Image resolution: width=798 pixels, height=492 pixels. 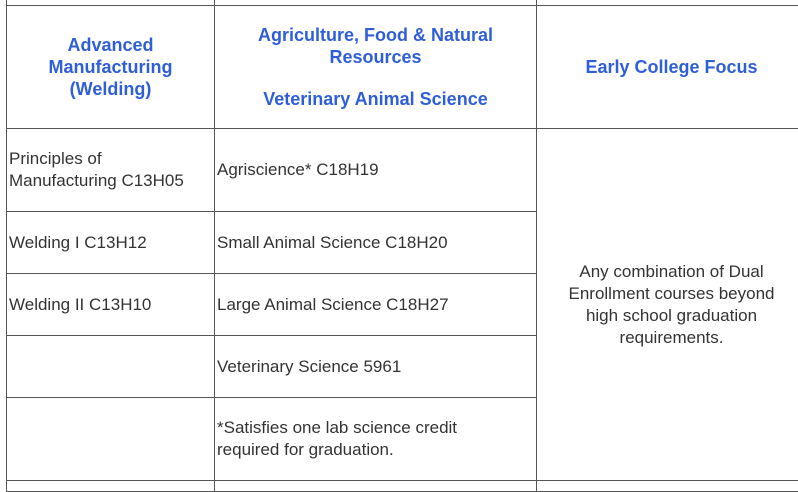 What do you see at coordinates (671, 338) in the screenshot?
I see `early-college-text: requirements.` at bounding box center [671, 338].